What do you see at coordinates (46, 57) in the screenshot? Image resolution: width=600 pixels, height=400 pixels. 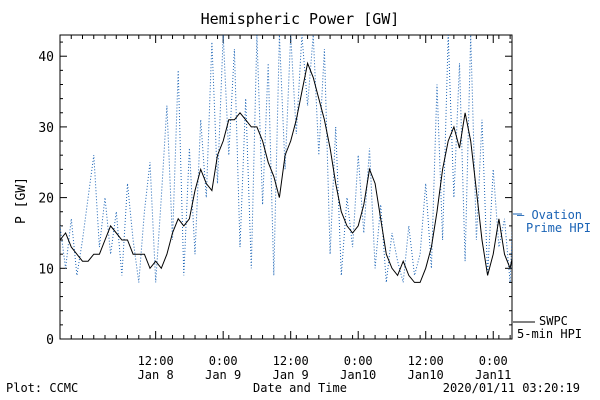 I see `y-tick-label: 40` at bounding box center [46, 57].